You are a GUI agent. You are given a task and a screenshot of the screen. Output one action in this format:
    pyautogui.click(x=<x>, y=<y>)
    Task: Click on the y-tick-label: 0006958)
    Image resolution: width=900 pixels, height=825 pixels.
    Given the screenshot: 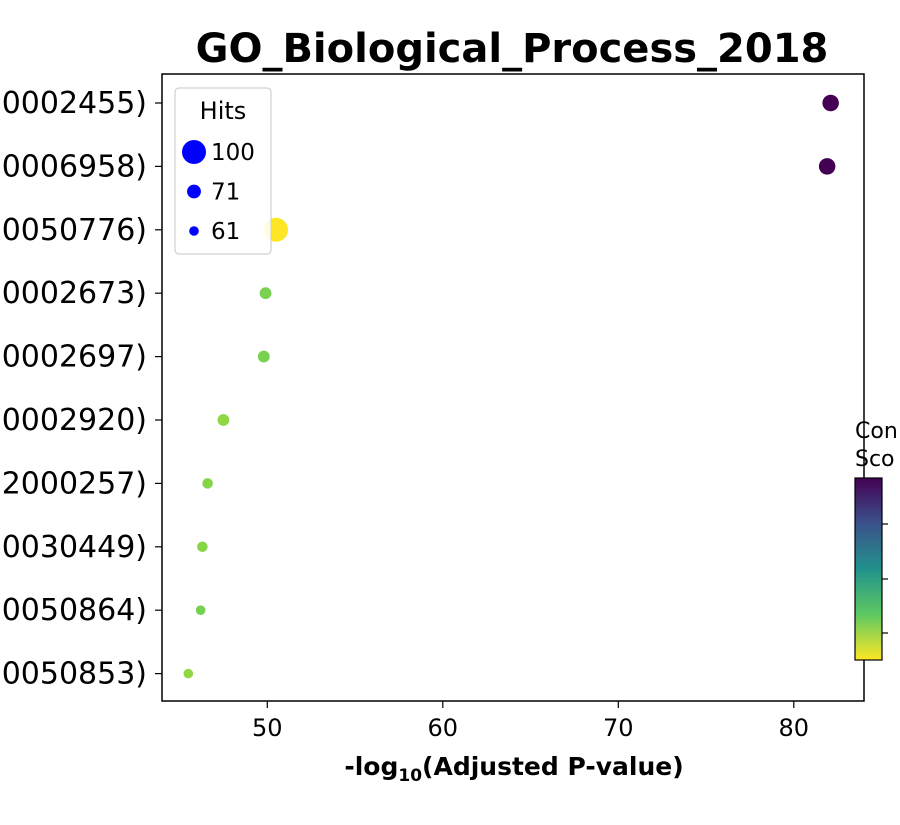 What is the action you would take?
    pyautogui.click(x=74, y=166)
    